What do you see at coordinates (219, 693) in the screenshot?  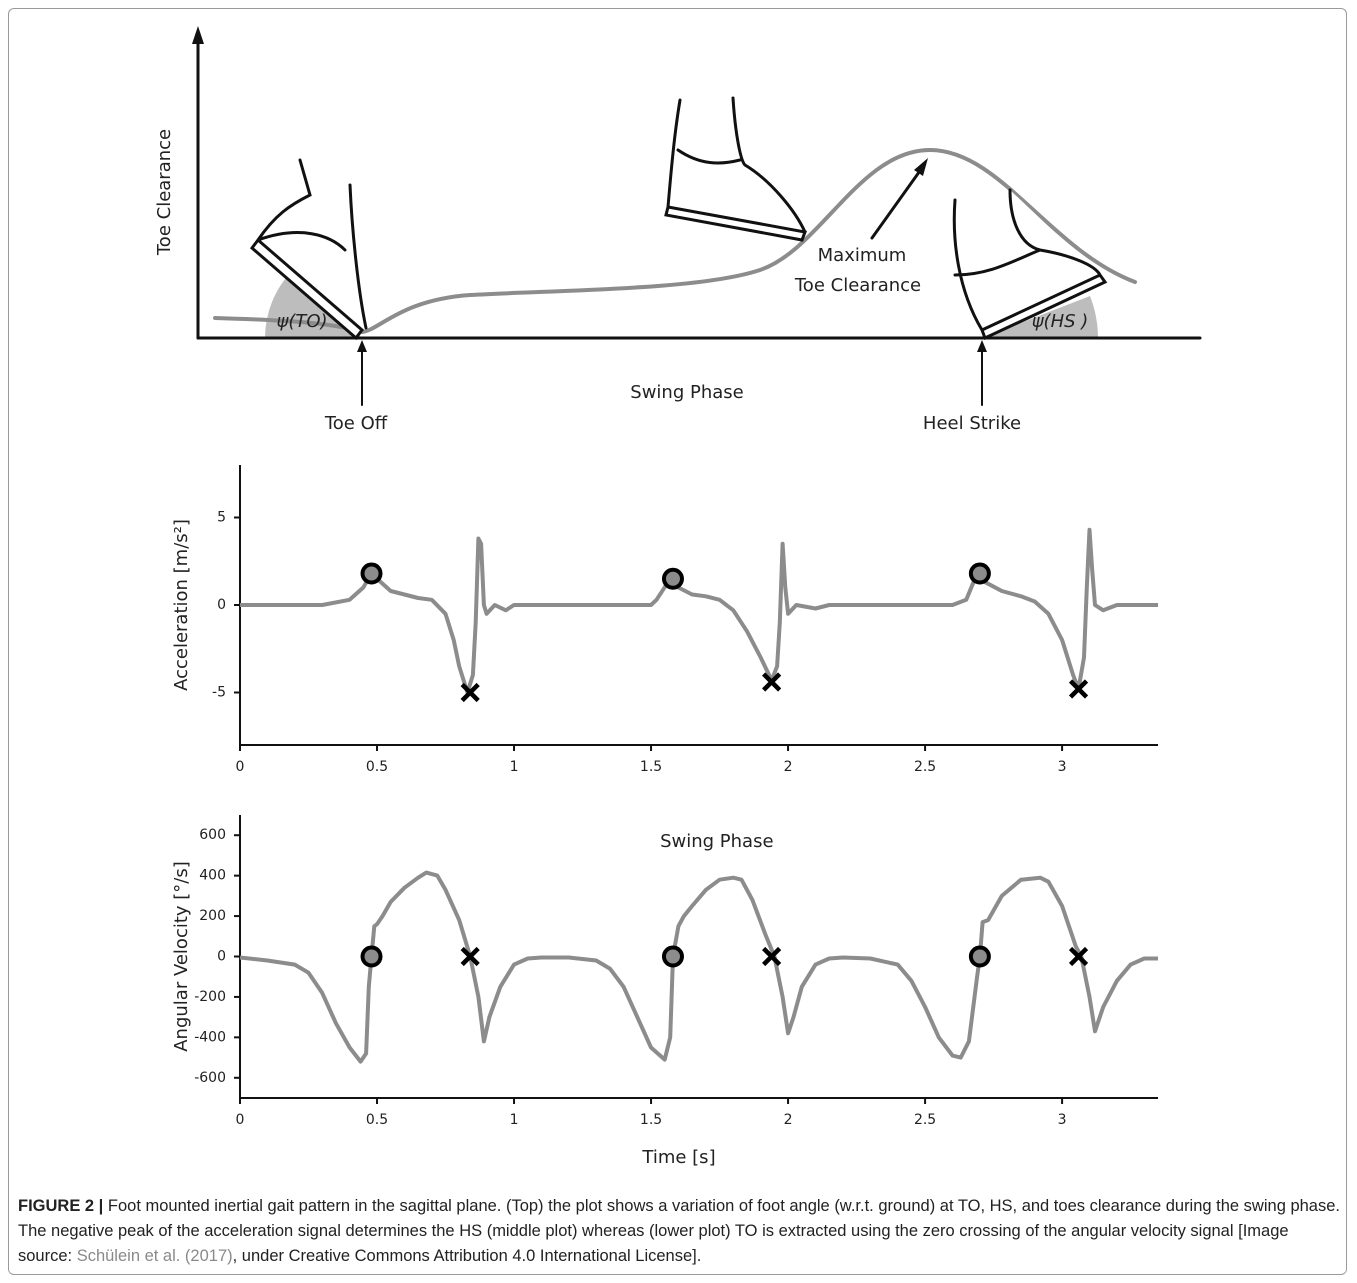 I see `y-tick-label: -5` at bounding box center [219, 693].